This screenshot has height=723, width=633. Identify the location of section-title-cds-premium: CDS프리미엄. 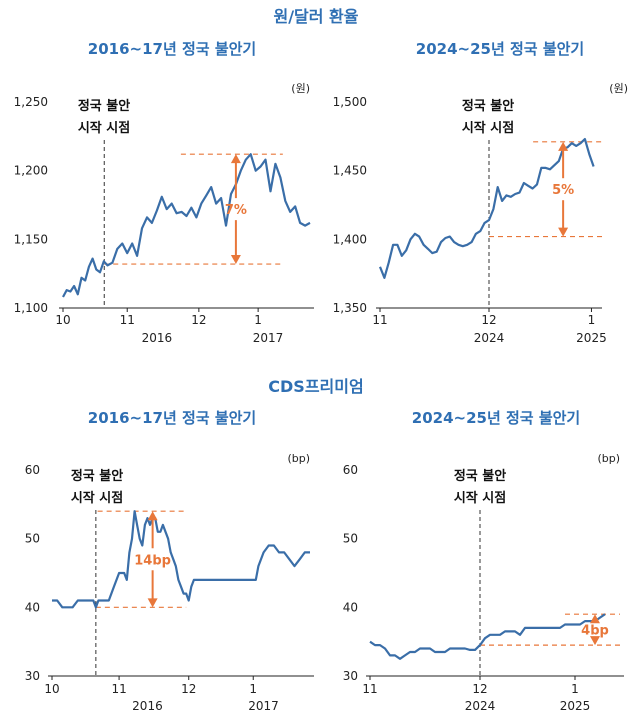
(315, 386).